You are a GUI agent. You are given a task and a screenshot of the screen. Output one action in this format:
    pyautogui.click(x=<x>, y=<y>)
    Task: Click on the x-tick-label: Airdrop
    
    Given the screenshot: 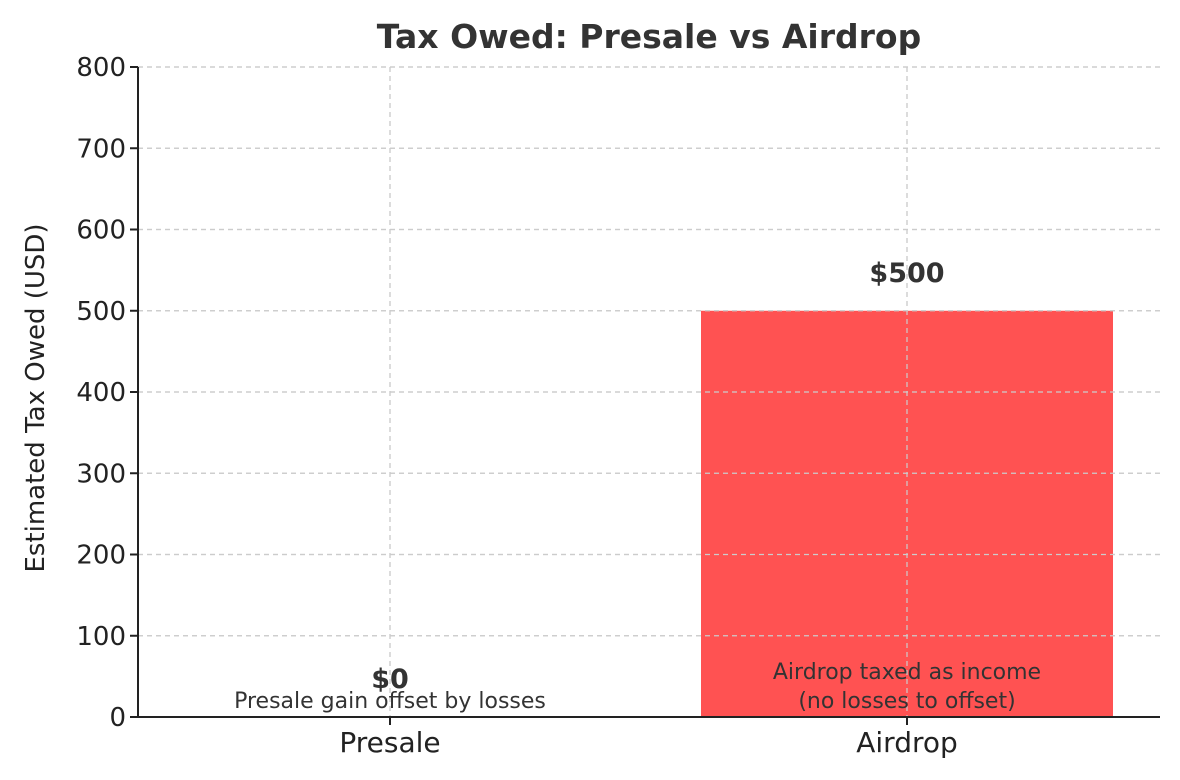 What is the action you would take?
    pyautogui.click(x=907, y=742)
    